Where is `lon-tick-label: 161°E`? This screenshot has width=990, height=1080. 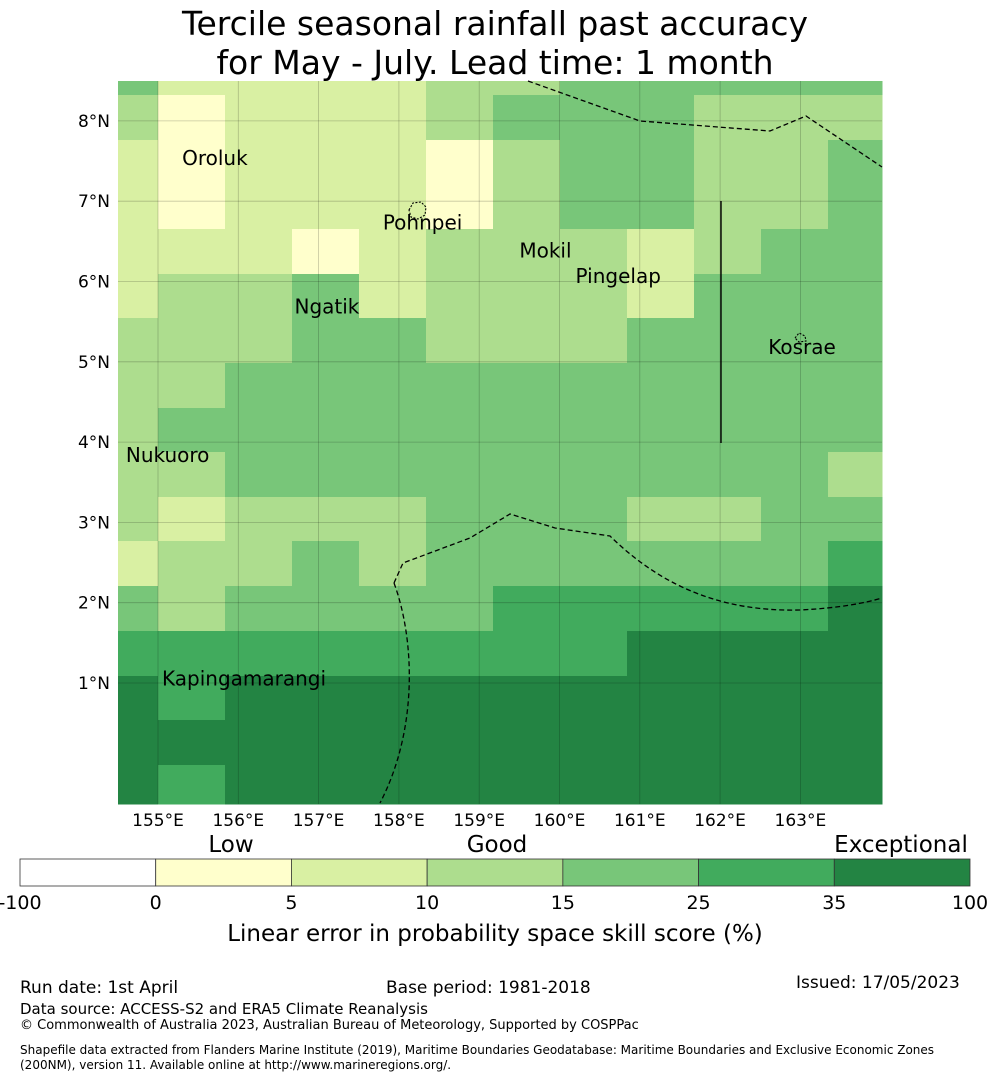
lon-tick-label: 161°E is located at coordinates (640, 821).